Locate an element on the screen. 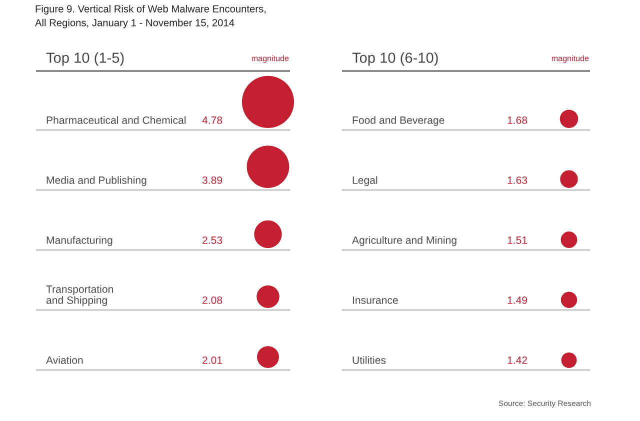 The width and height of the screenshot is (640, 421). data-label: 4.78 is located at coordinates (212, 120).